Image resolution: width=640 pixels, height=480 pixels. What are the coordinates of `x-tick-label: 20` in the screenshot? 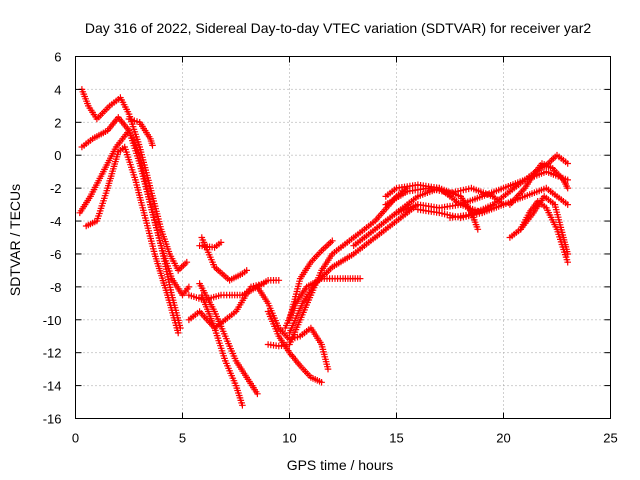 It's located at (503, 438).